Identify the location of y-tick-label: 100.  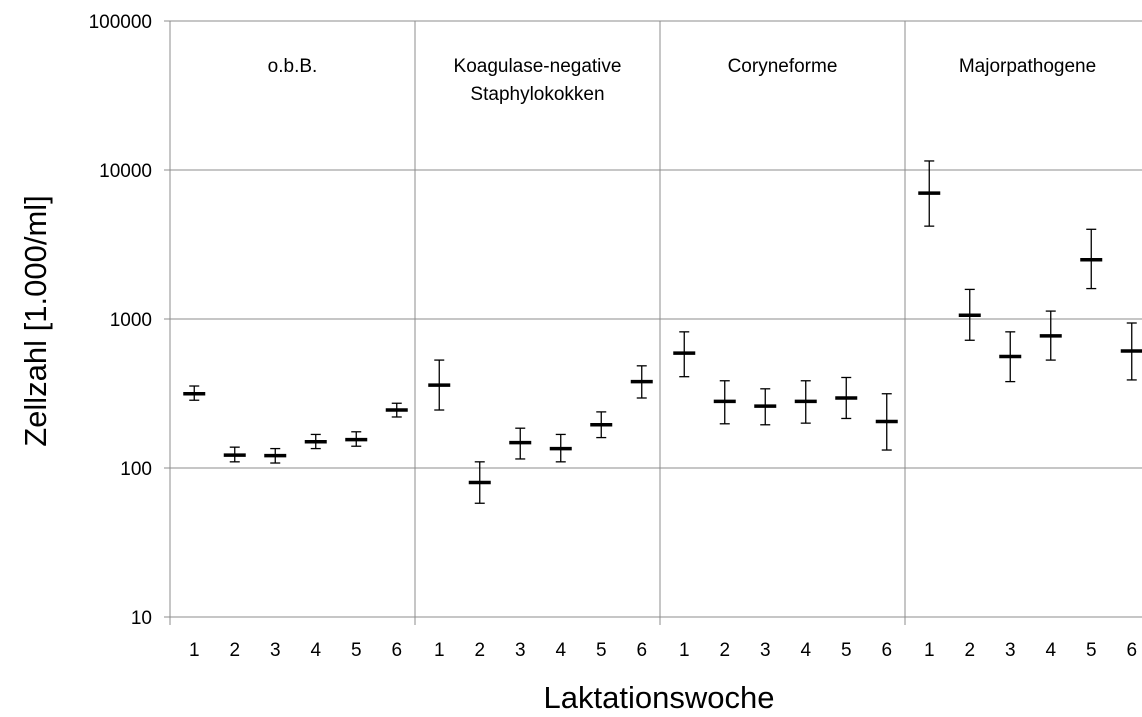
(136, 469).